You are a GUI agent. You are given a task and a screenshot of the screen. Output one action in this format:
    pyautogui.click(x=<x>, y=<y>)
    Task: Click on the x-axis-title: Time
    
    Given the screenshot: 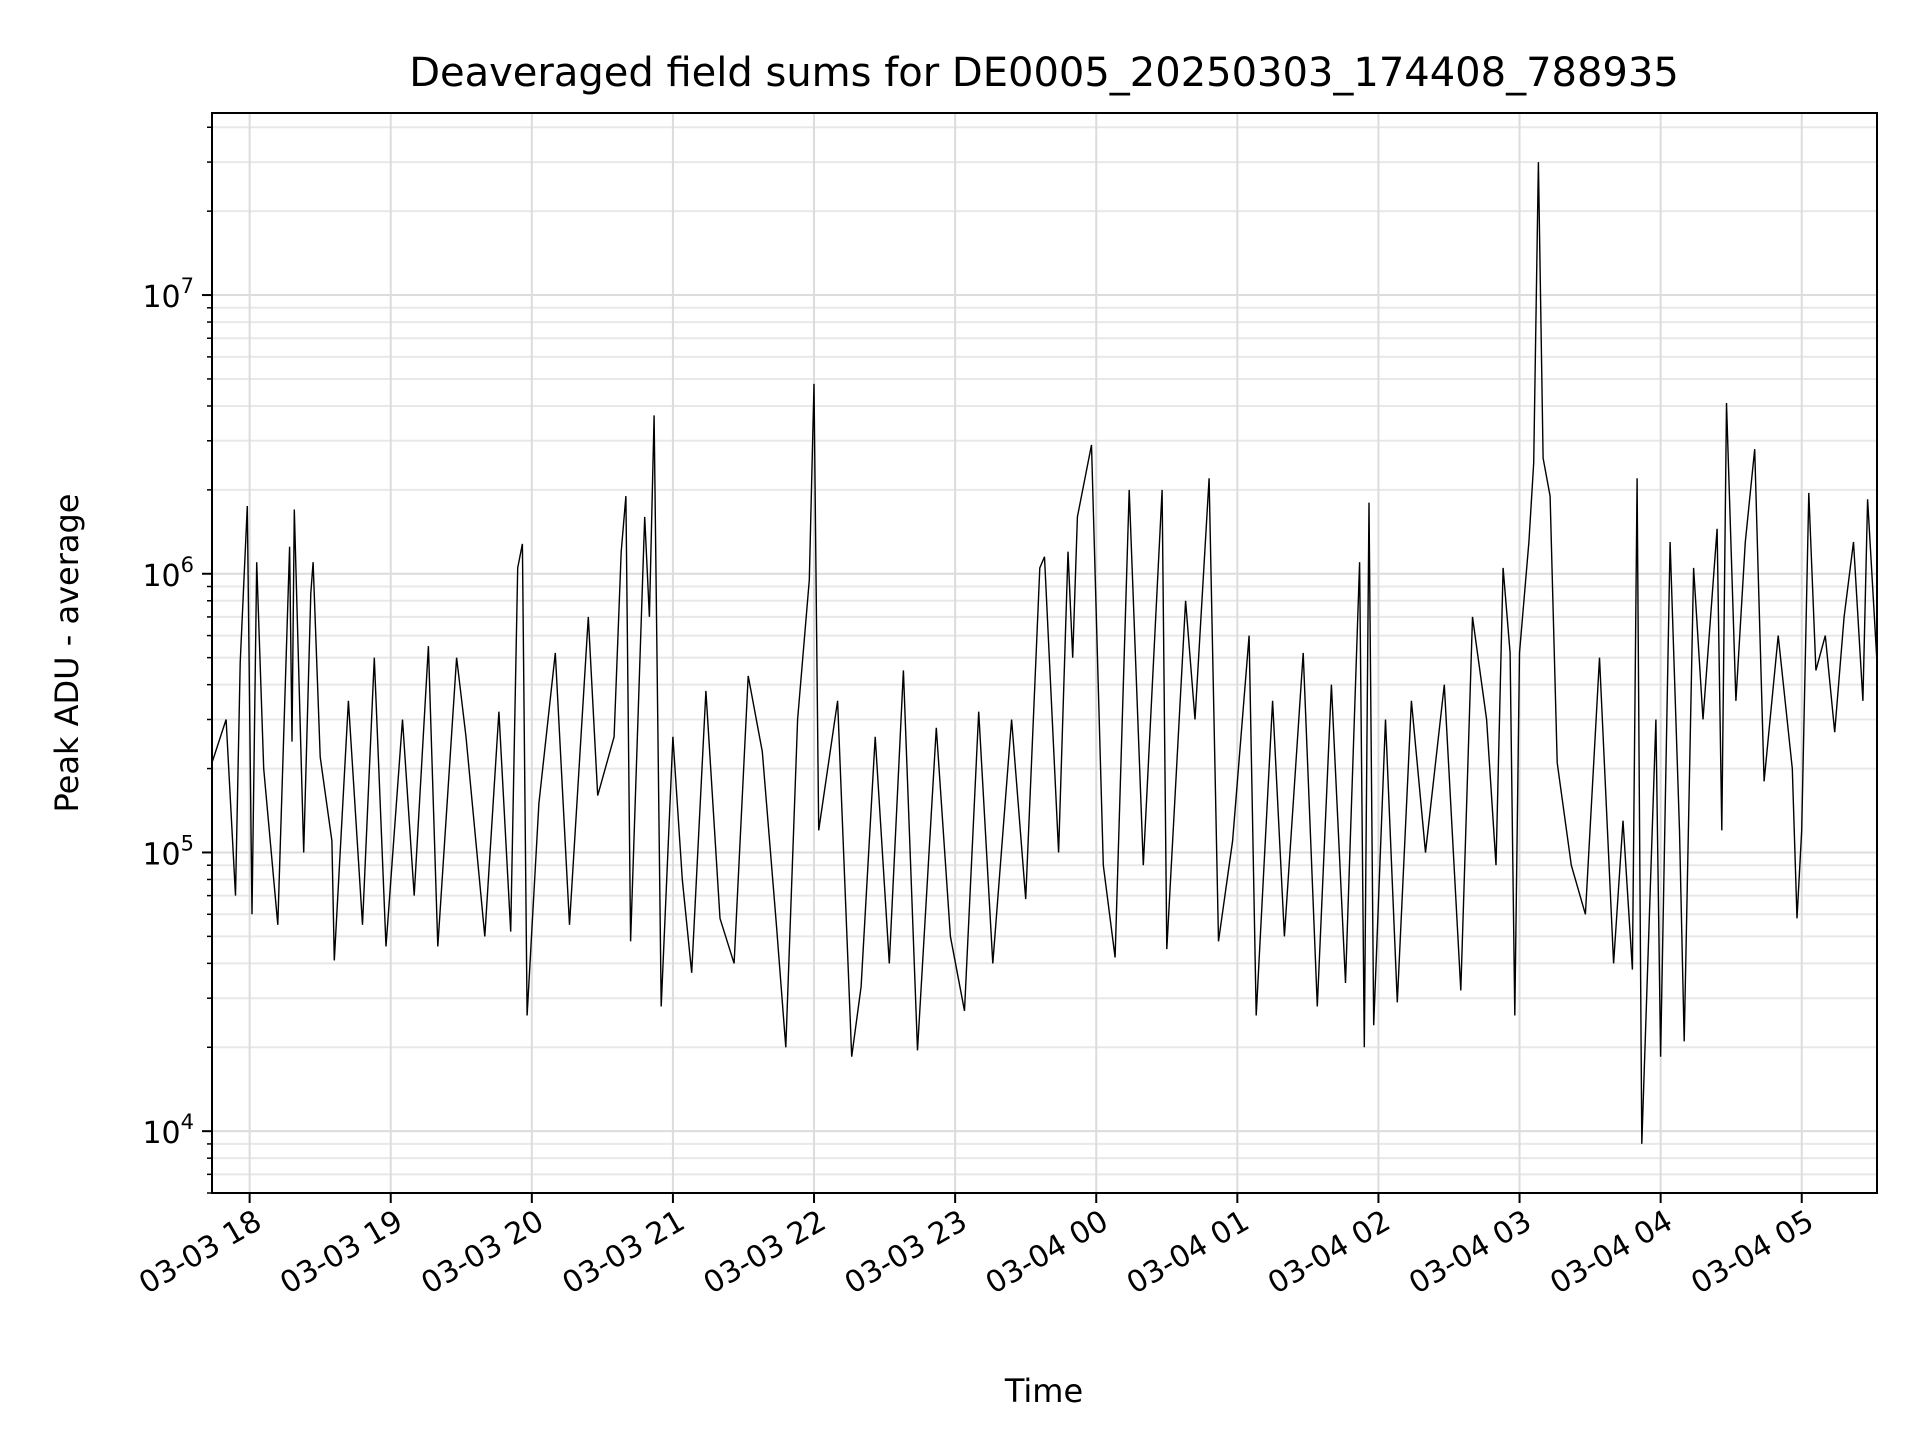 What is the action you would take?
    pyautogui.click(x=1043, y=1391)
    